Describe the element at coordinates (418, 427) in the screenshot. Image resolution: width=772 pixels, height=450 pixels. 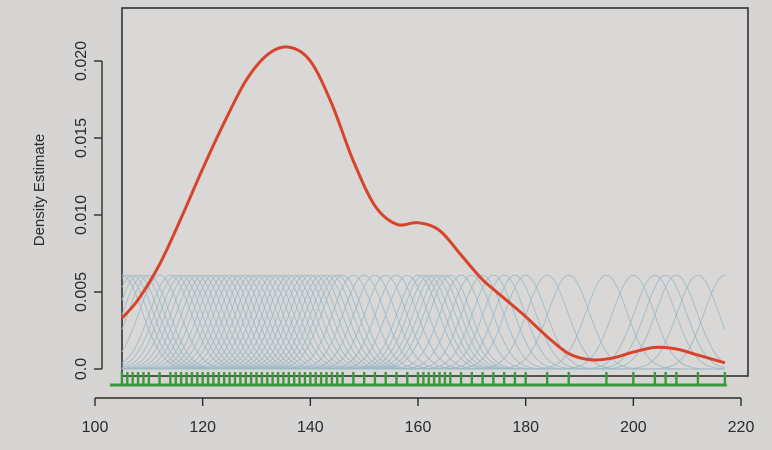
I see `x-tick-label-3: 160` at that location.